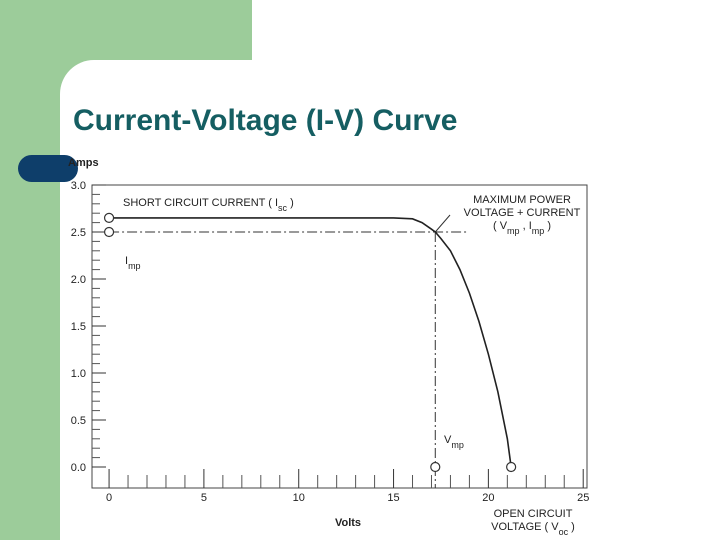  What do you see at coordinates (348, 523) in the screenshot?
I see `x-axis-label: Volts` at bounding box center [348, 523].